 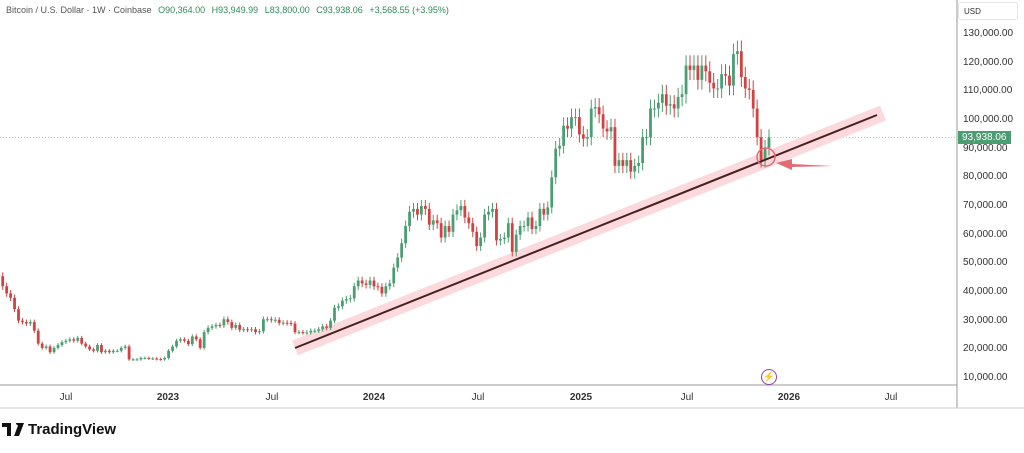 I want to click on price-tick-label: 10,000.00, so click(x=985, y=377).